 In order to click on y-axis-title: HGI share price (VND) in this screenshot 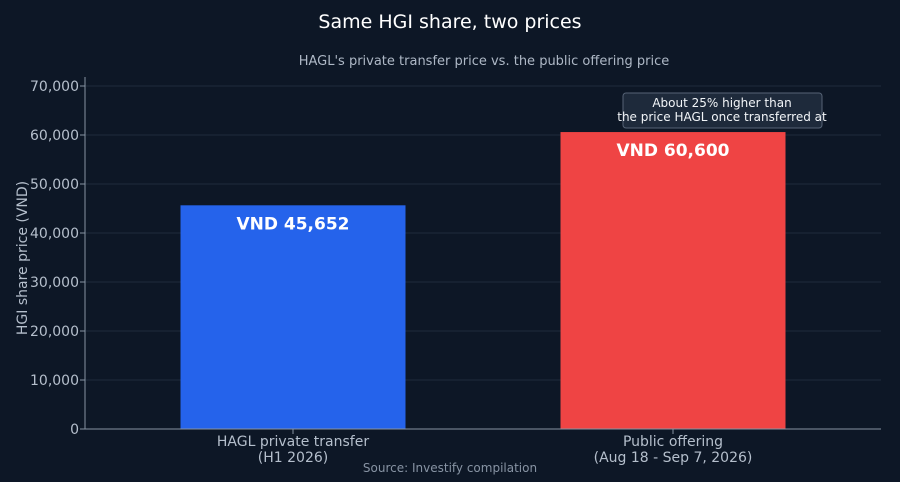, I will do `click(23, 258)`.